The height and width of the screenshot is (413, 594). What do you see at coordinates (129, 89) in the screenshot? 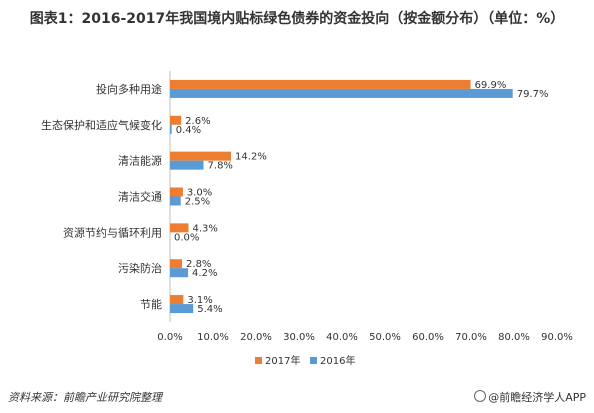
I see `category-label: 投向多种用途` at bounding box center [129, 89].